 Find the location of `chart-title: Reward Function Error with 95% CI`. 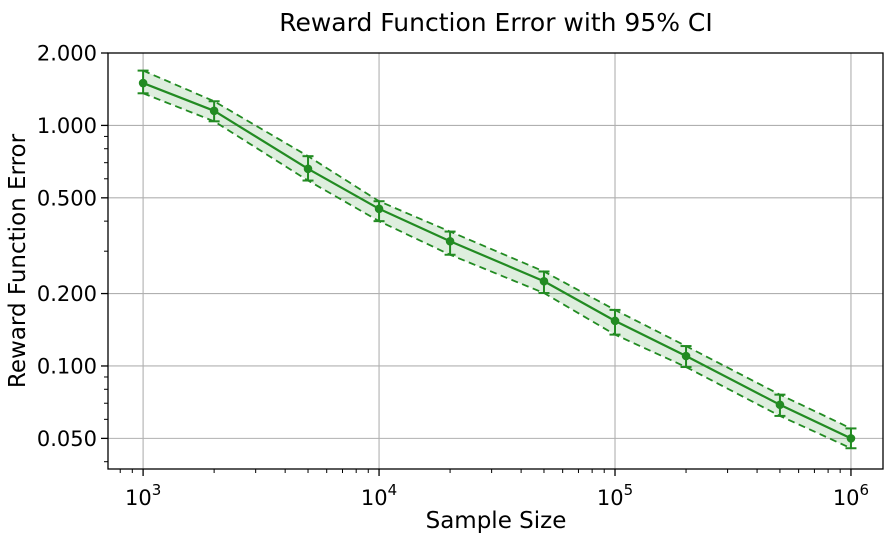

chart-title: Reward Function Error with 95% CI is located at coordinates (496, 22).